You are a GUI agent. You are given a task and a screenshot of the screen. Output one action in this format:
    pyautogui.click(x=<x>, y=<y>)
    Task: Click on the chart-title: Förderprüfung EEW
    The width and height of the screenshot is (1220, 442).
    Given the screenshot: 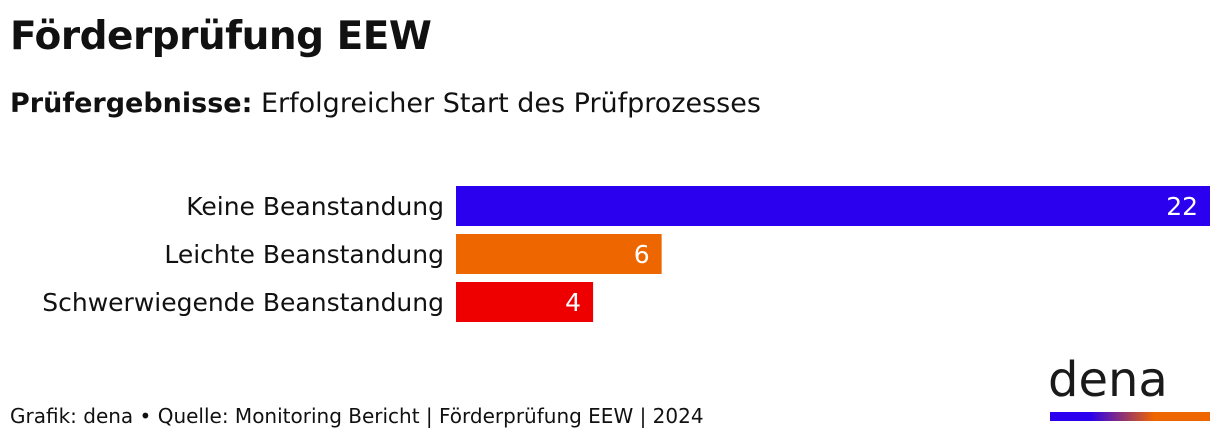 What is the action you would take?
    pyautogui.click(x=221, y=36)
    